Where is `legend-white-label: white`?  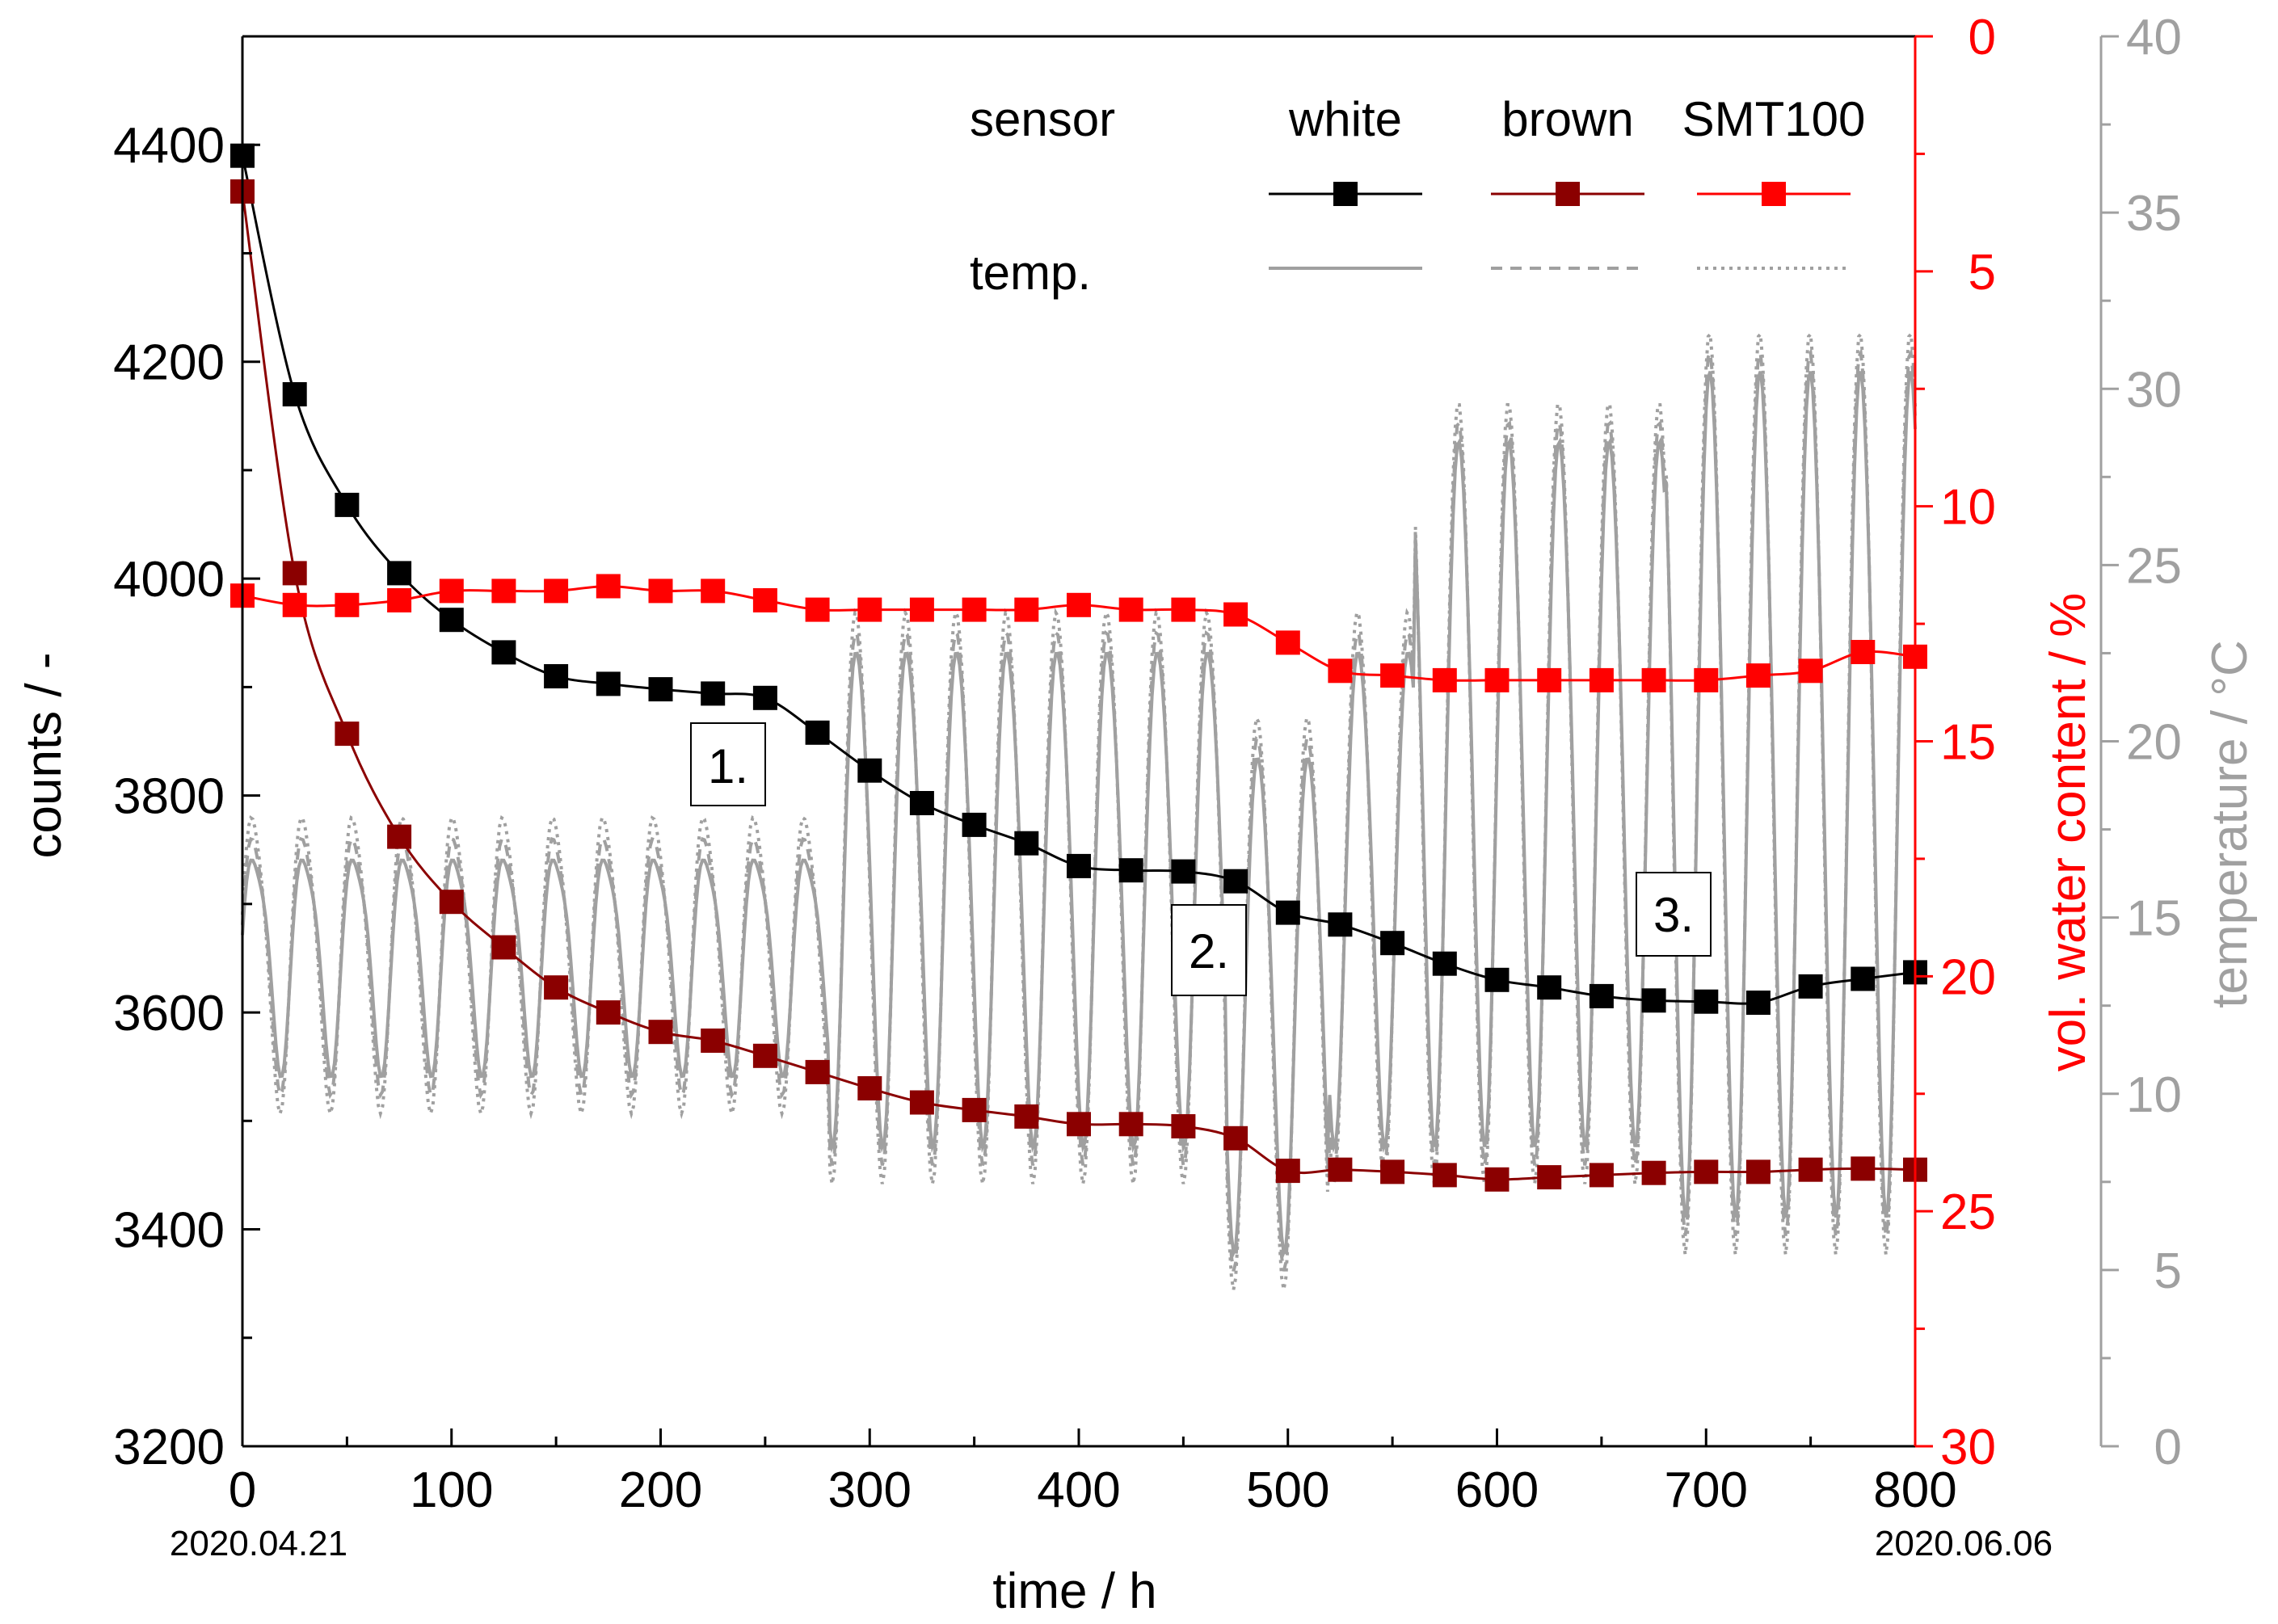
legend-white-label: white is located at coordinates (1345, 119).